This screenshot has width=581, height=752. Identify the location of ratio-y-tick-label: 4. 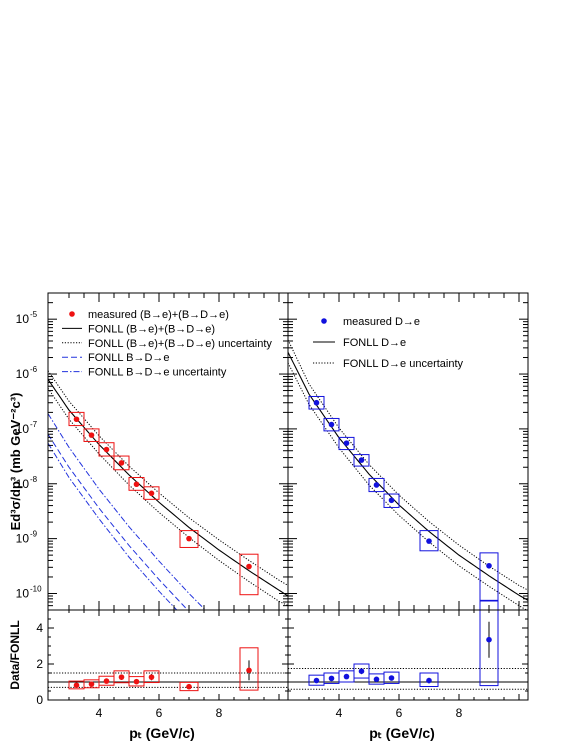
(39, 628).